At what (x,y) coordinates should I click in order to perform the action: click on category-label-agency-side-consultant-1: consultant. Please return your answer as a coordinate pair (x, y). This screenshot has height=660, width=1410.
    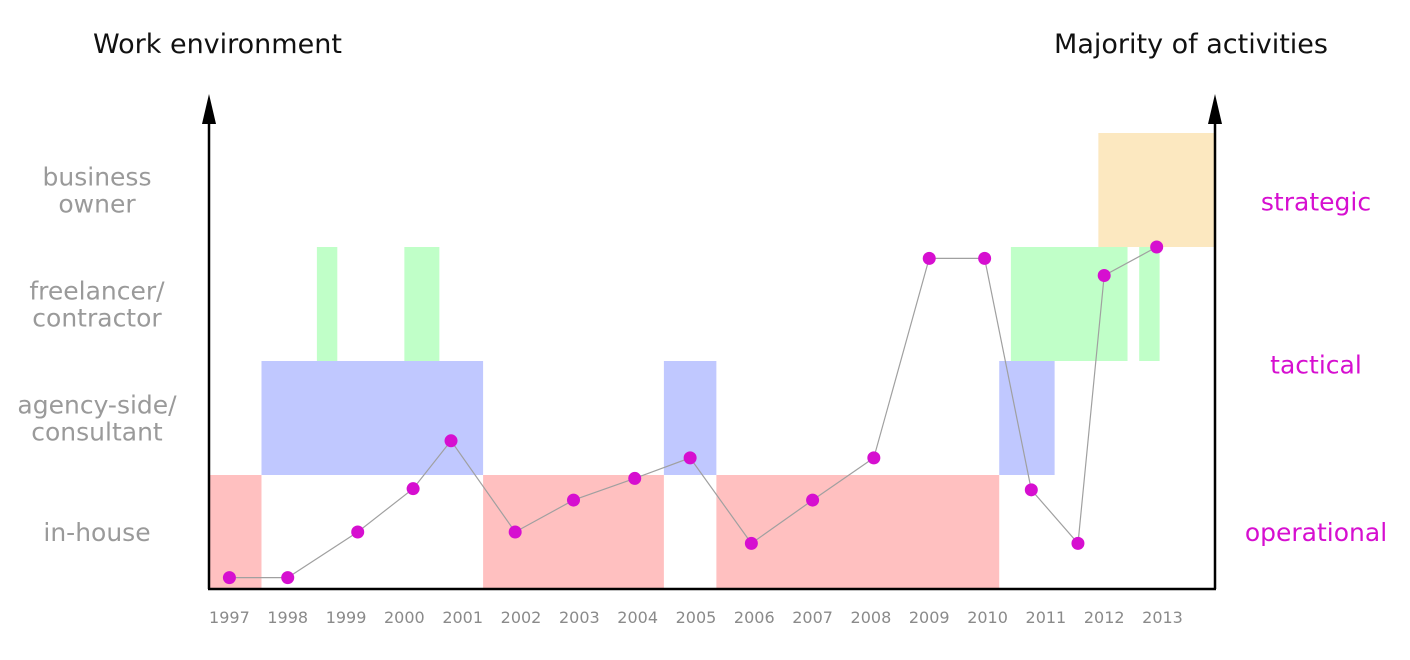
    Looking at the image, I should click on (97, 432).